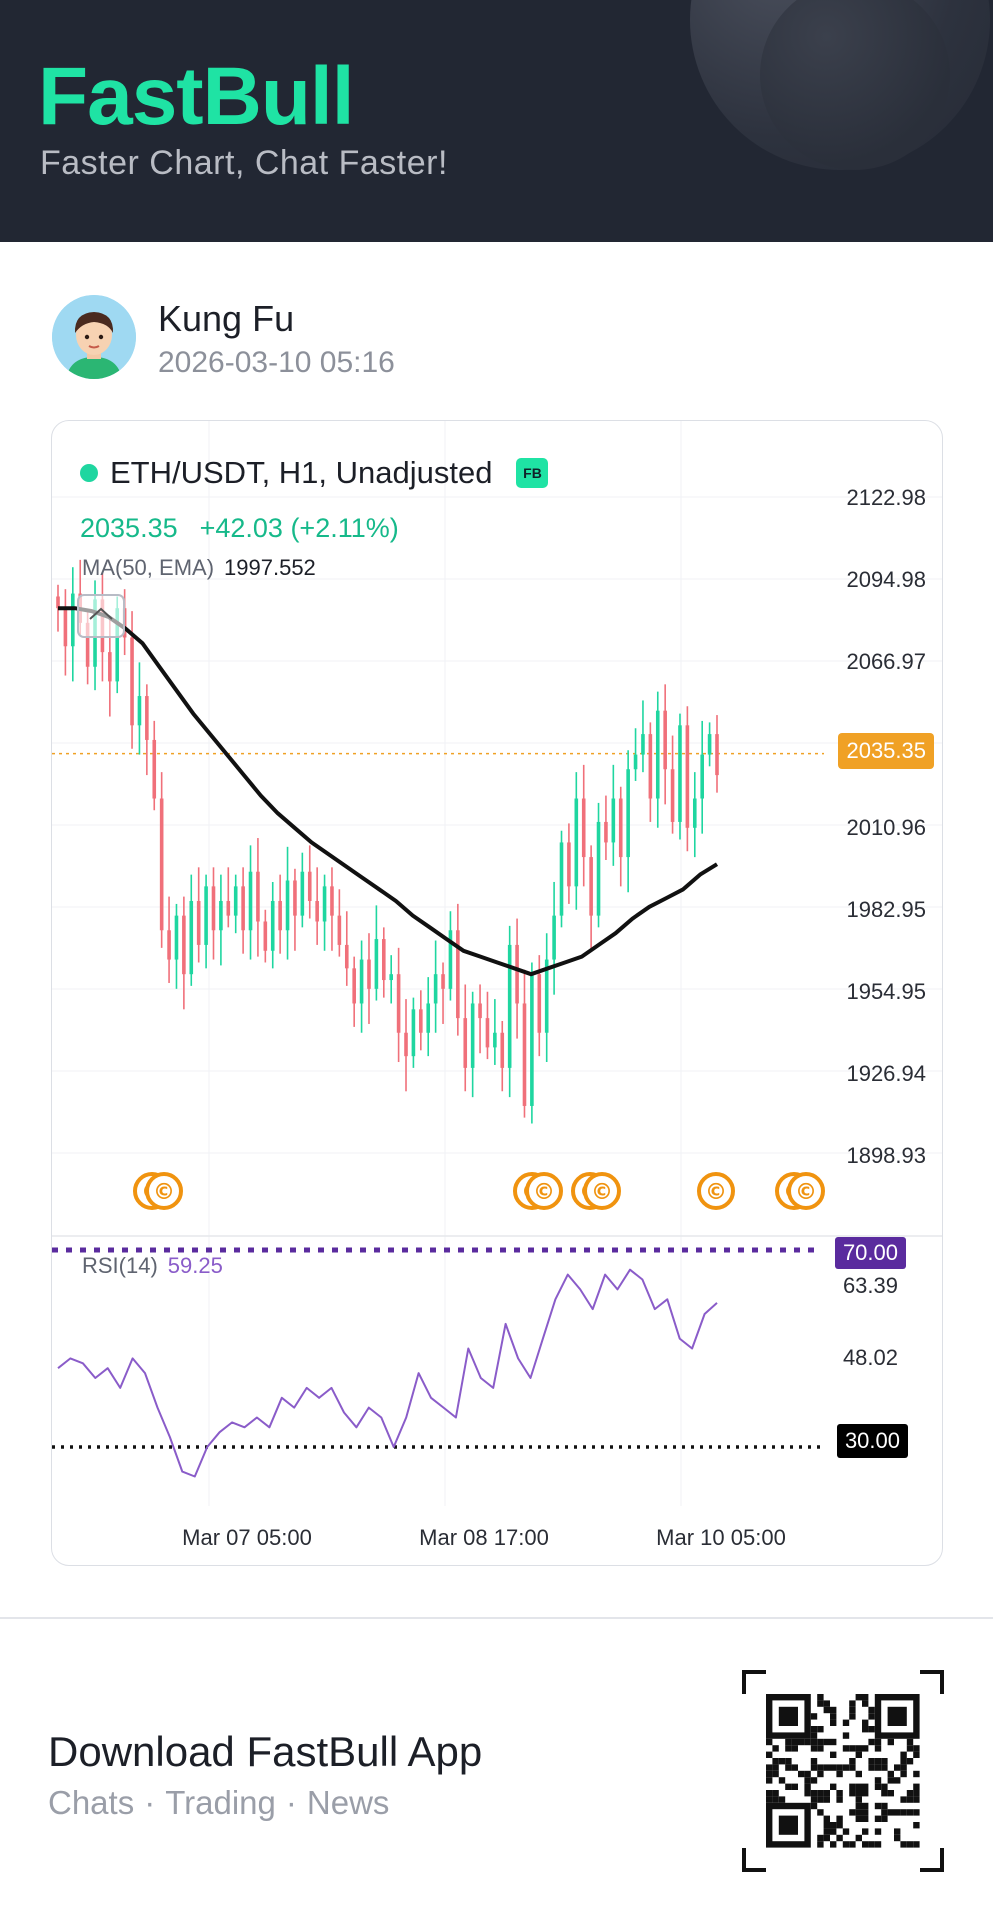  Describe the element at coordinates (196, 96) in the screenshot. I see `brand-logo: FastBull` at that location.